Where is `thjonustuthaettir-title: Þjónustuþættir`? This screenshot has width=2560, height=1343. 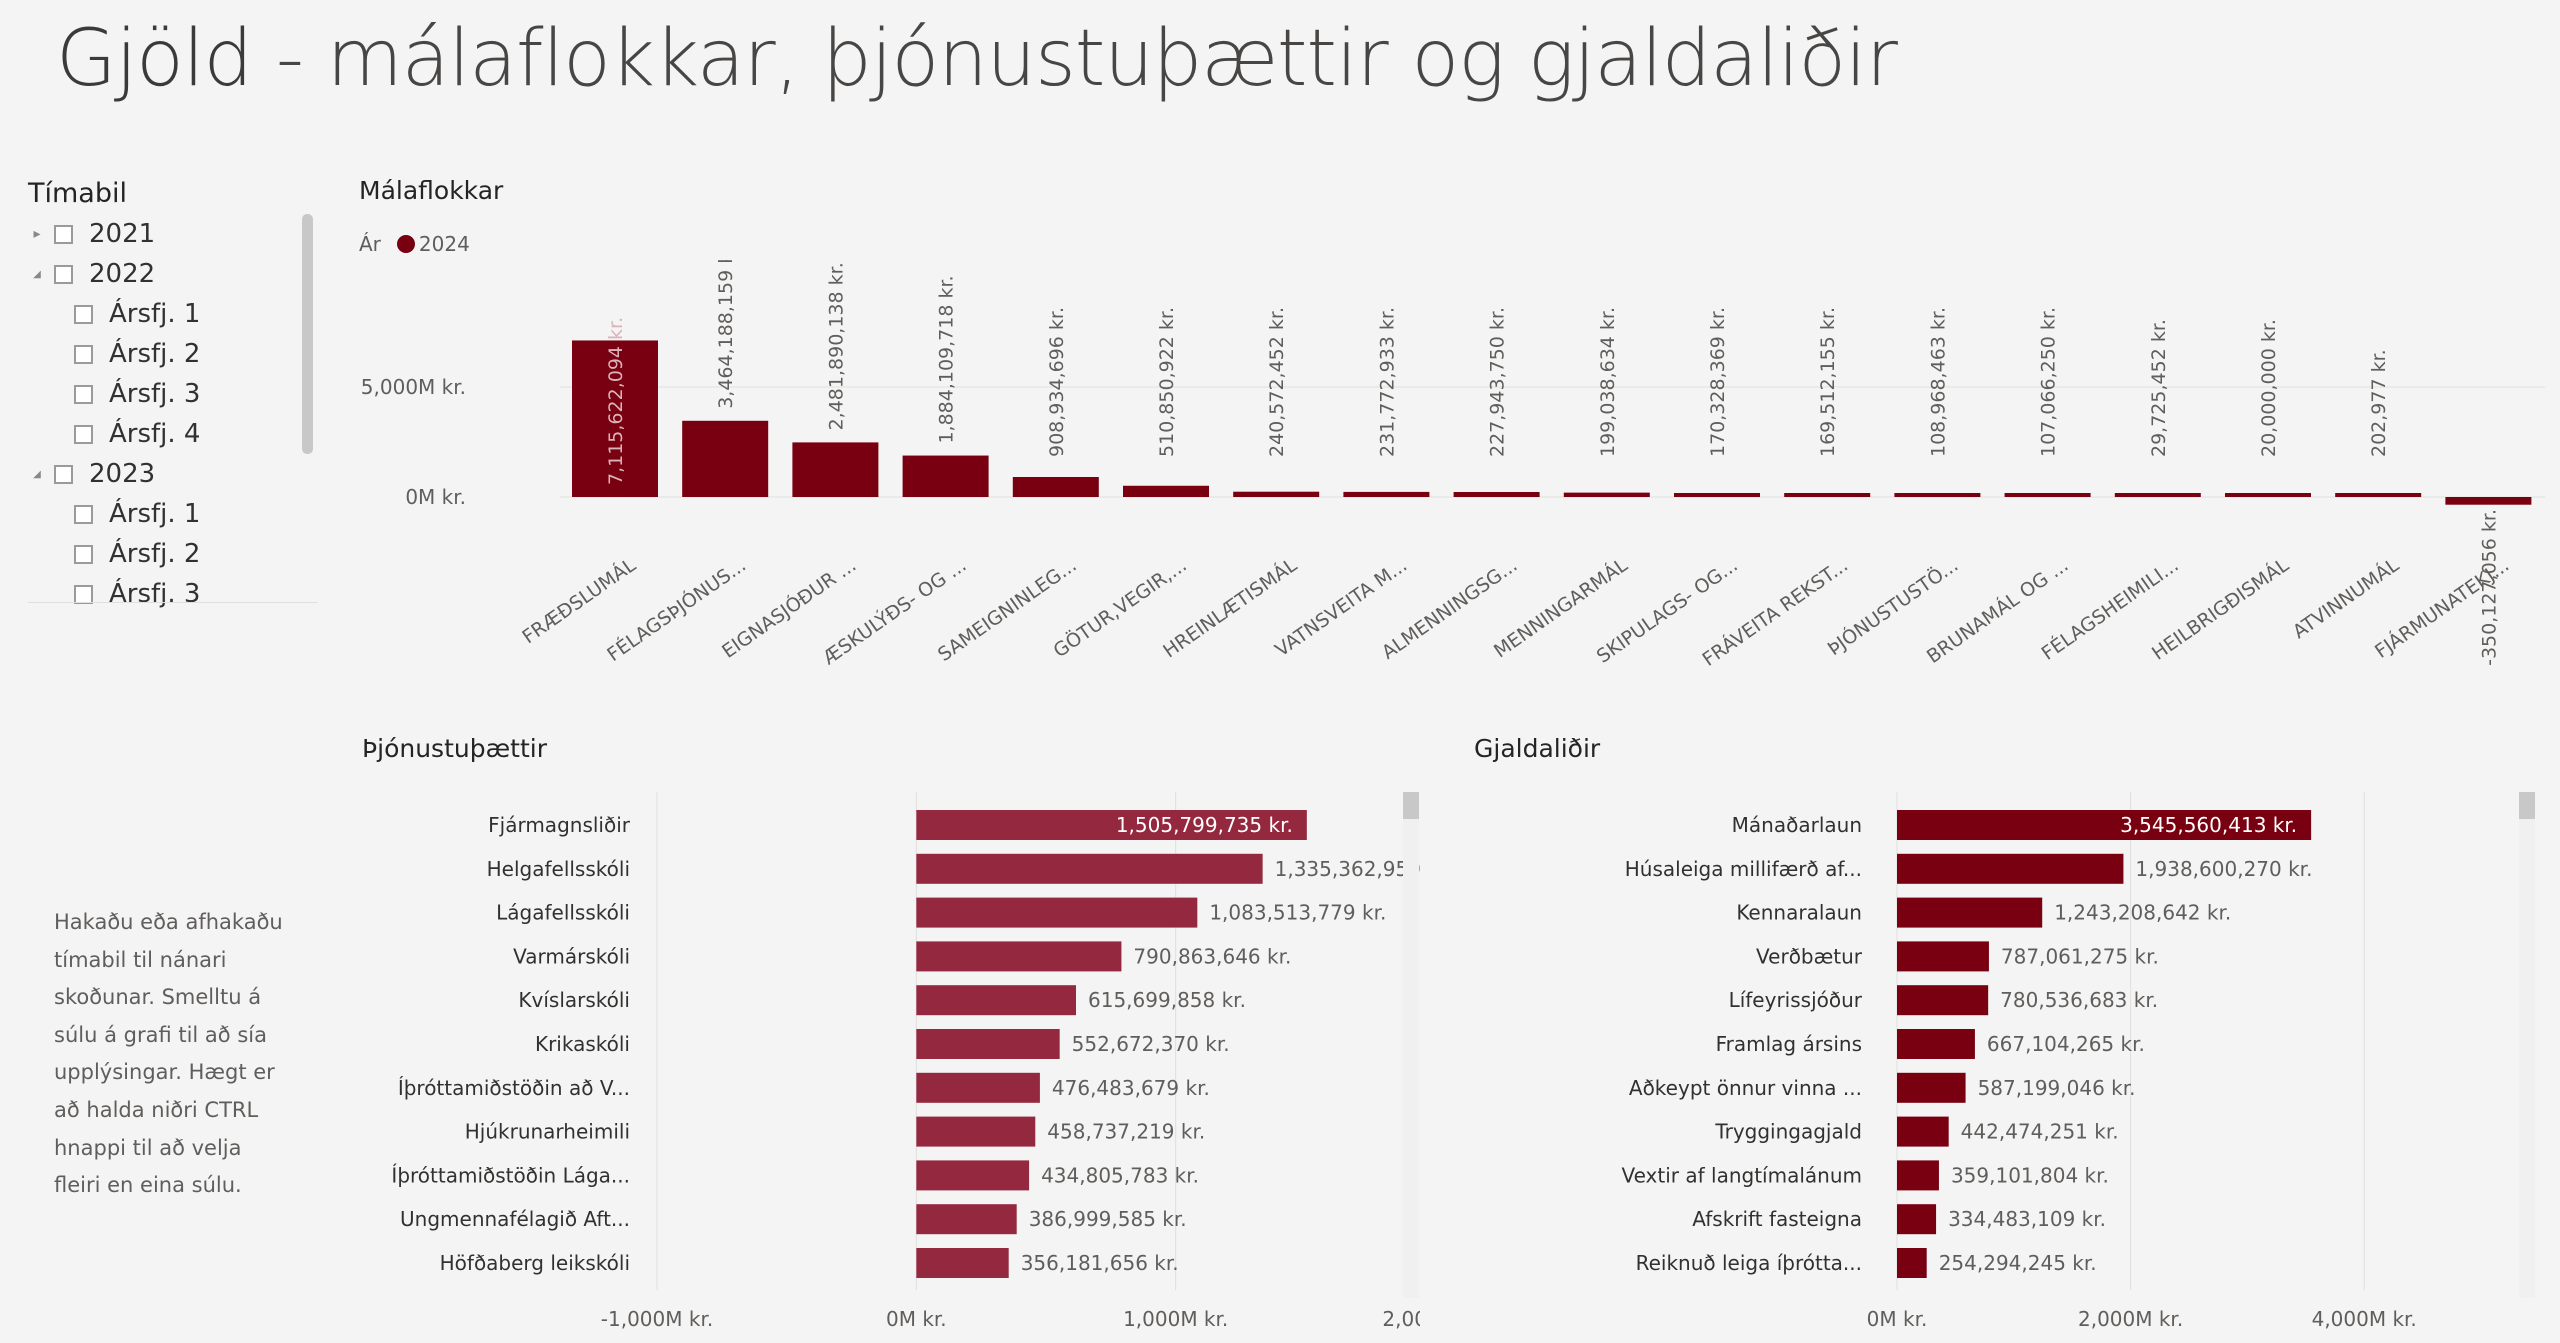
thjonustuthaettir-title: Þjónustuþættir is located at coordinates (454, 748).